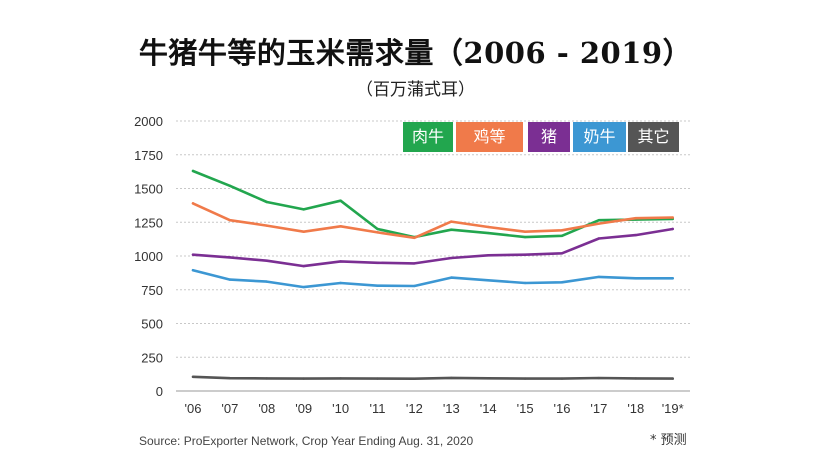  I want to click on y-tick-label: 250, so click(152, 357).